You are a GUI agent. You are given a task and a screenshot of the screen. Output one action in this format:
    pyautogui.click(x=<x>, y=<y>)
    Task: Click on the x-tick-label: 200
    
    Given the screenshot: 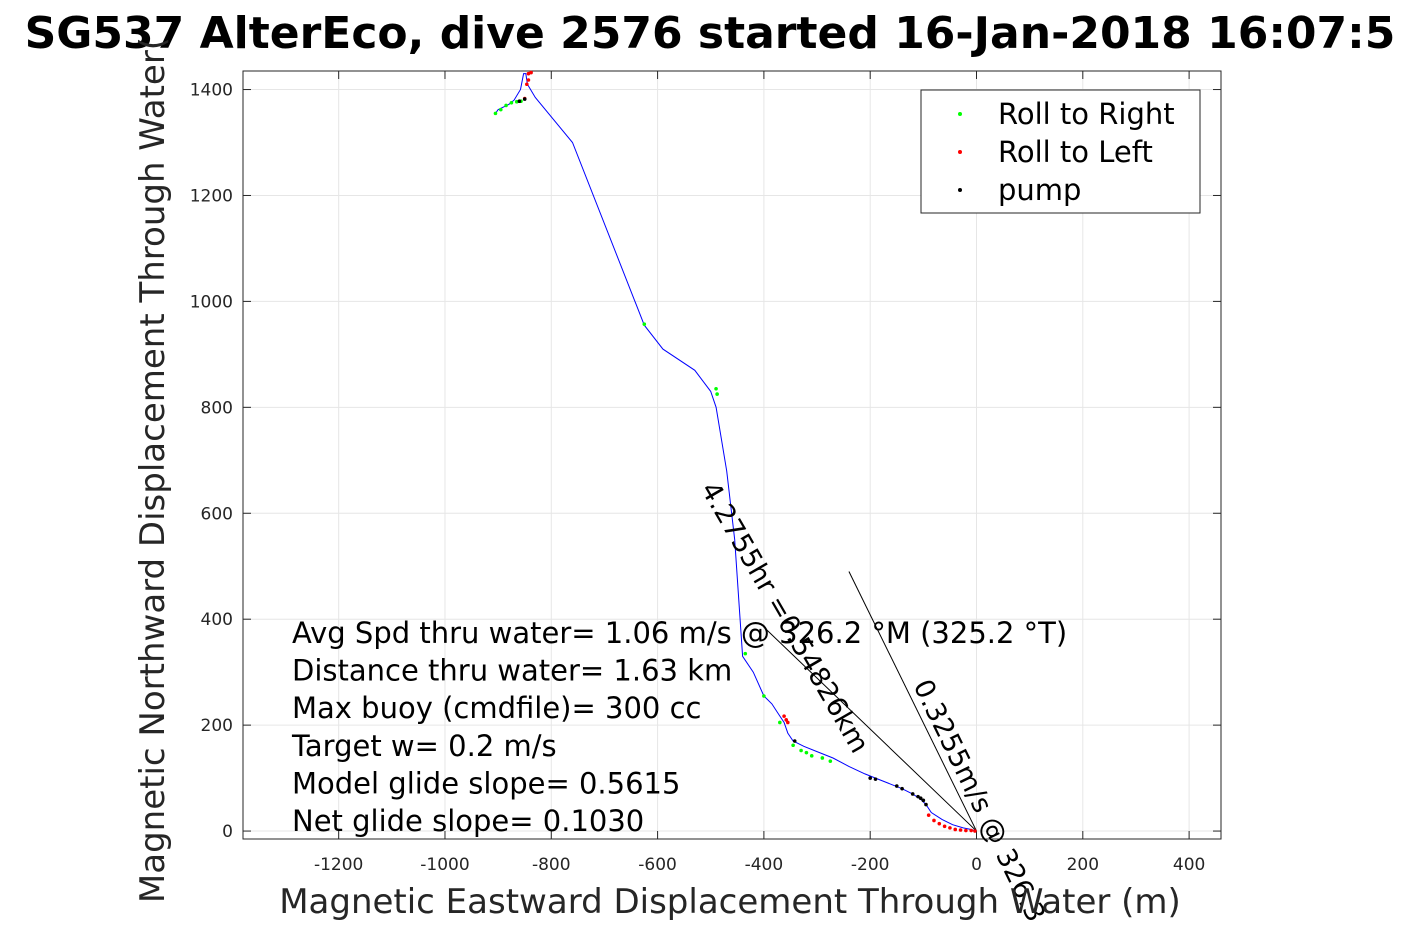 What is the action you would take?
    pyautogui.click(x=1083, y=865)
    